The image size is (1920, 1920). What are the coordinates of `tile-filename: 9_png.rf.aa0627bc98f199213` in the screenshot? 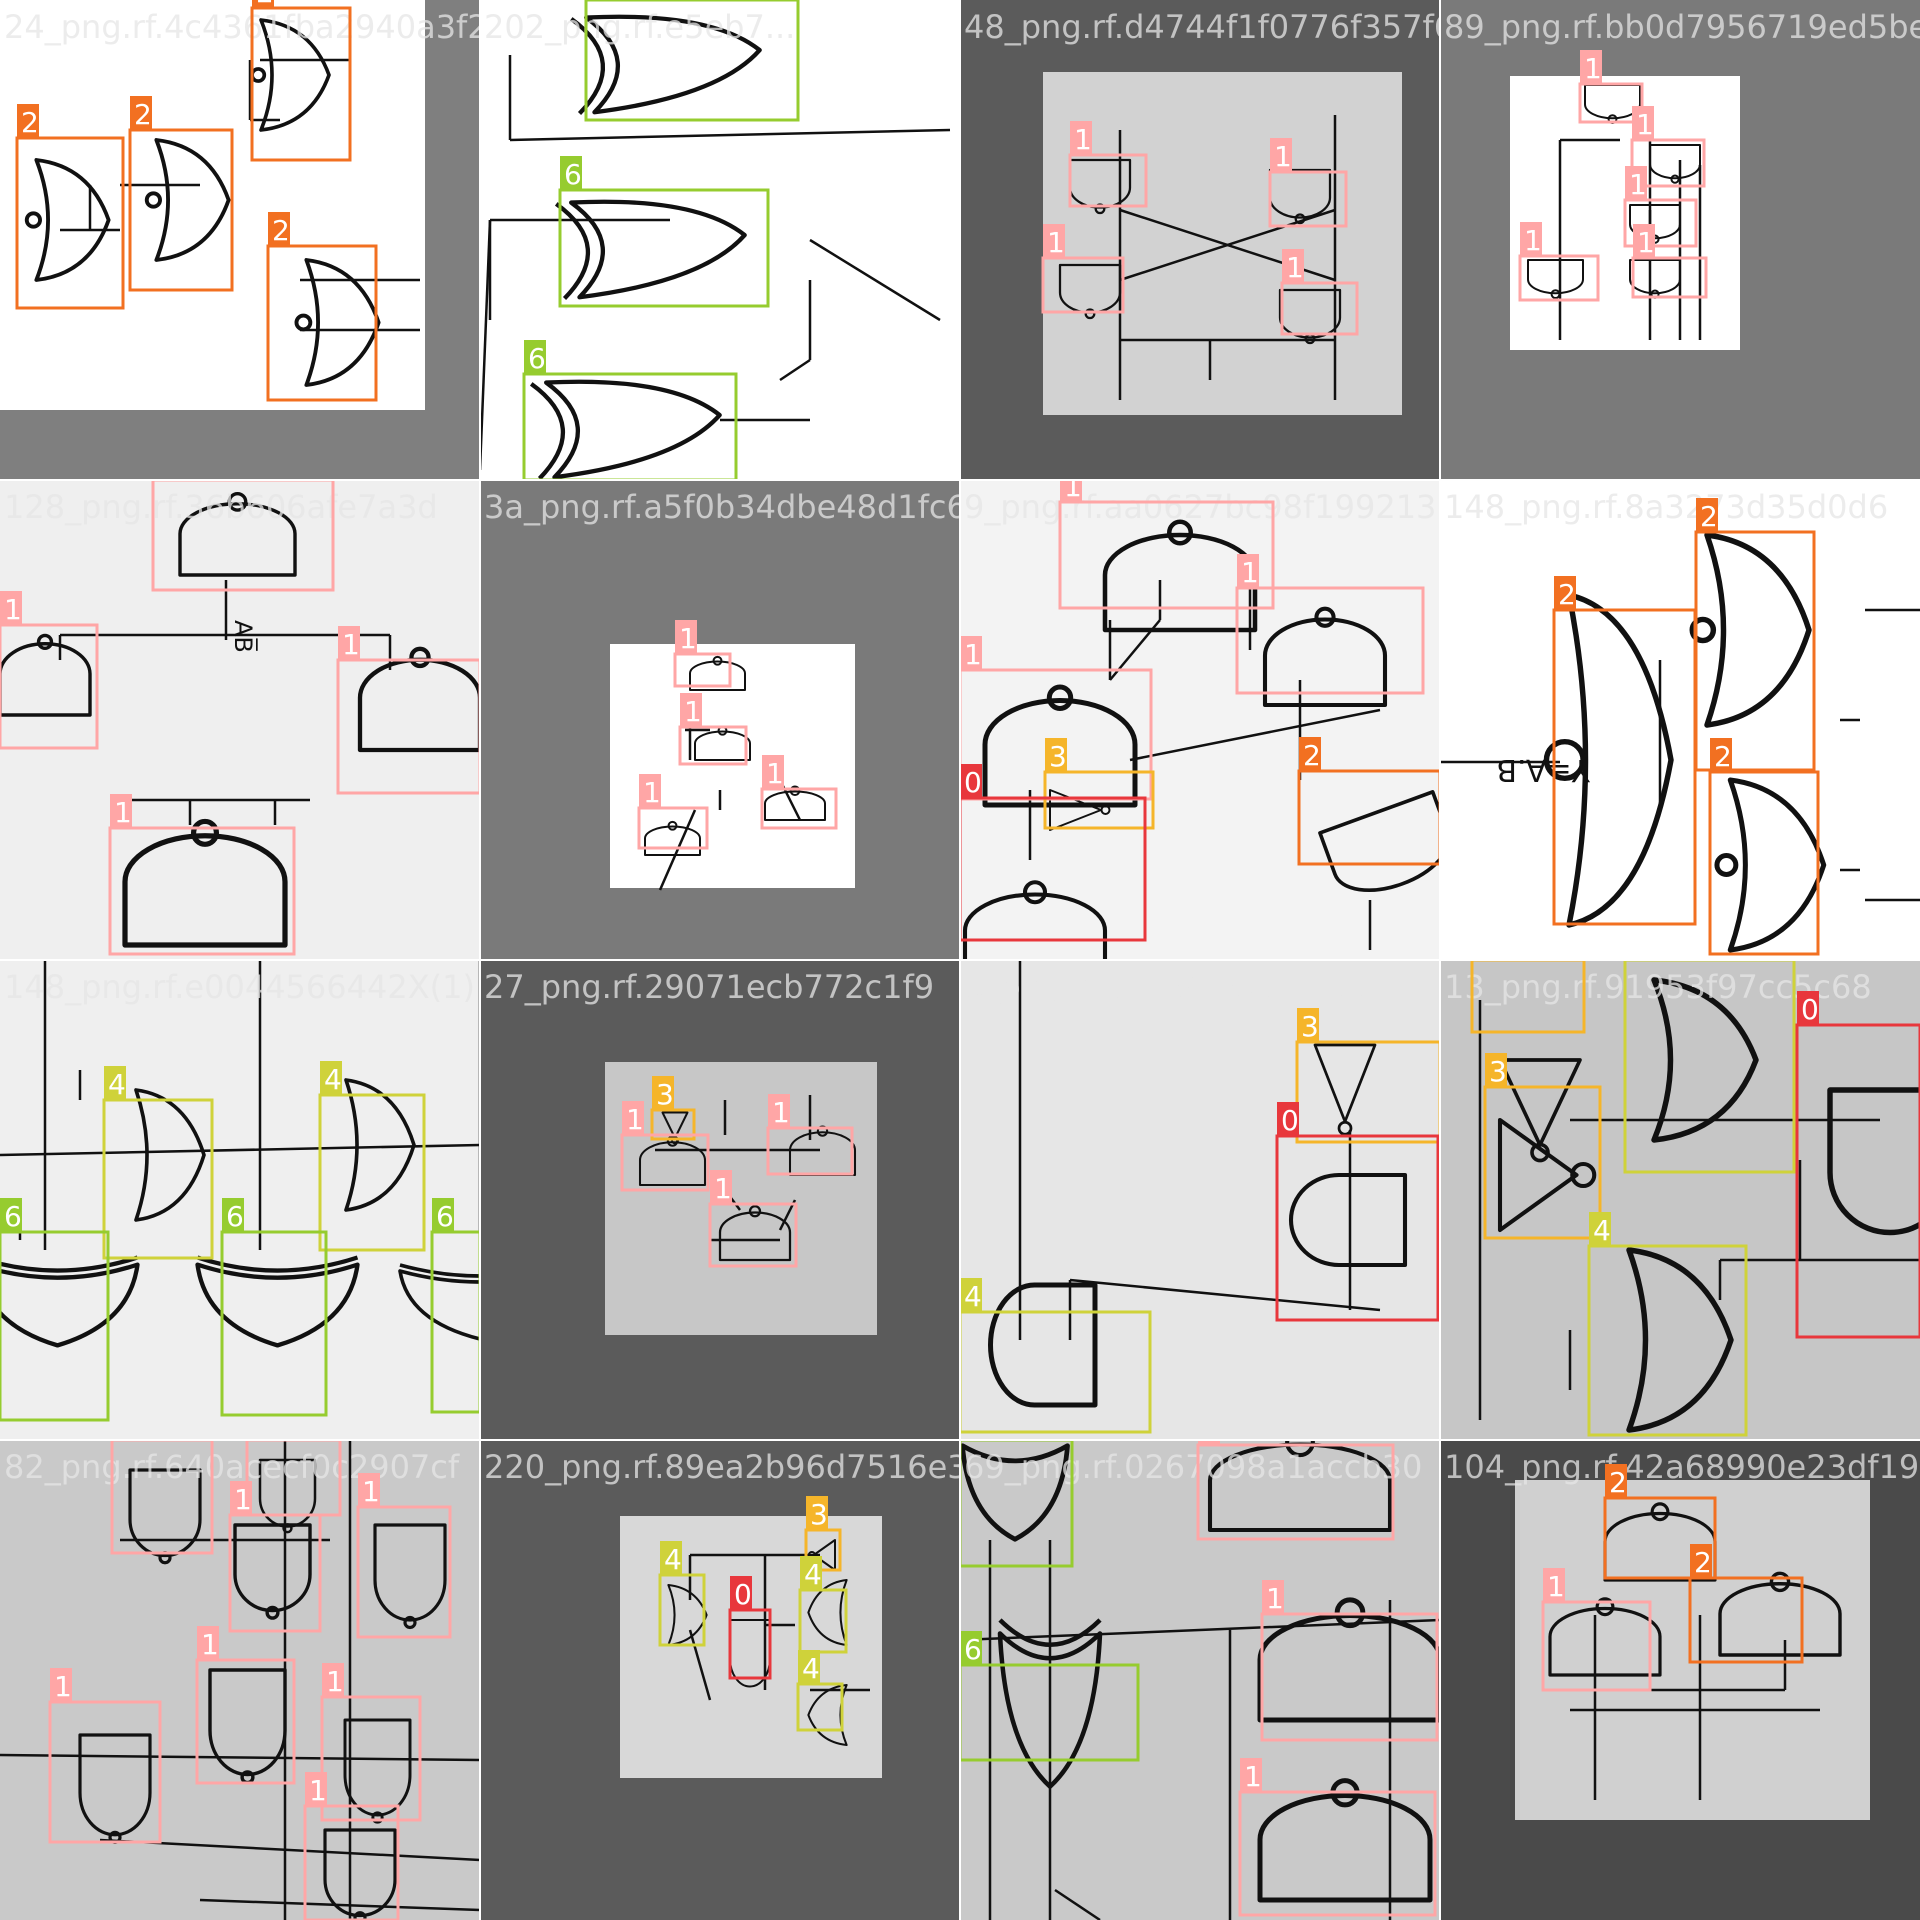 It's located at (1200, 507).